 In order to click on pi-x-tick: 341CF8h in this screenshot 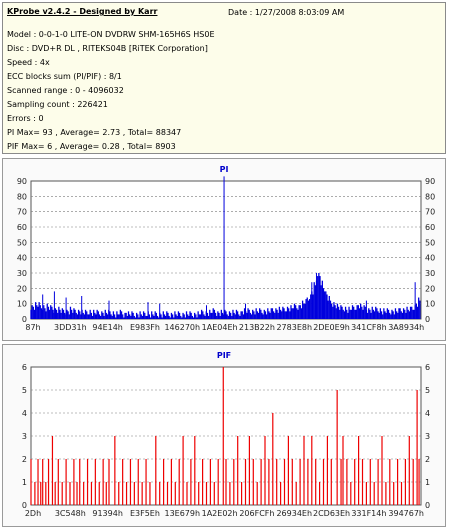, I will do `click(369, 327)`.